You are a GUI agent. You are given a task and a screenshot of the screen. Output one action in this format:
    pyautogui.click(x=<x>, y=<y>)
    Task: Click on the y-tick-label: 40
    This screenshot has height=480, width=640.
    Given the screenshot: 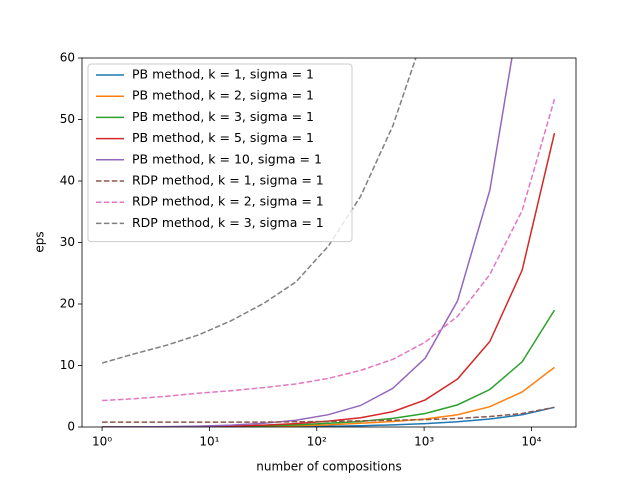 What is the action you would take?
    pyautogui.click(x=67, y=181)
    